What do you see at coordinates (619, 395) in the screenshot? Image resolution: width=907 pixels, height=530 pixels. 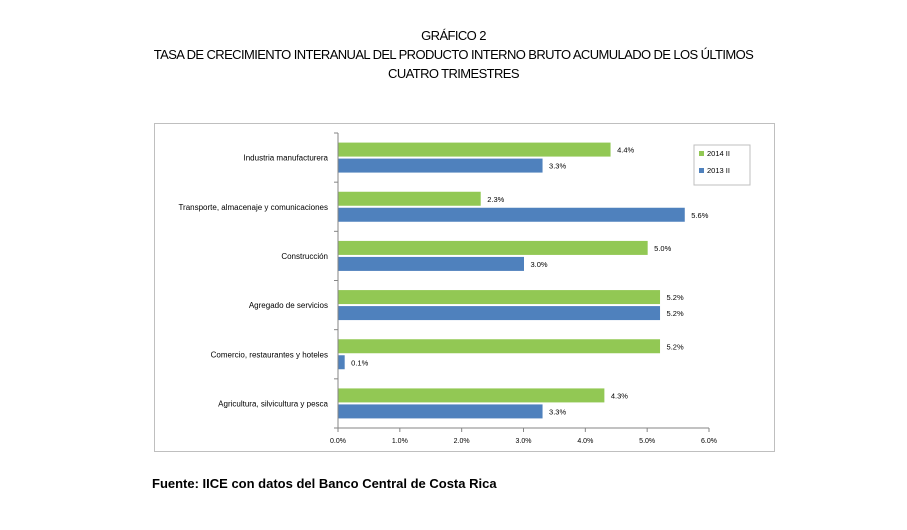 I see `data-label: 4.3%` at bounding box center [619, 395].